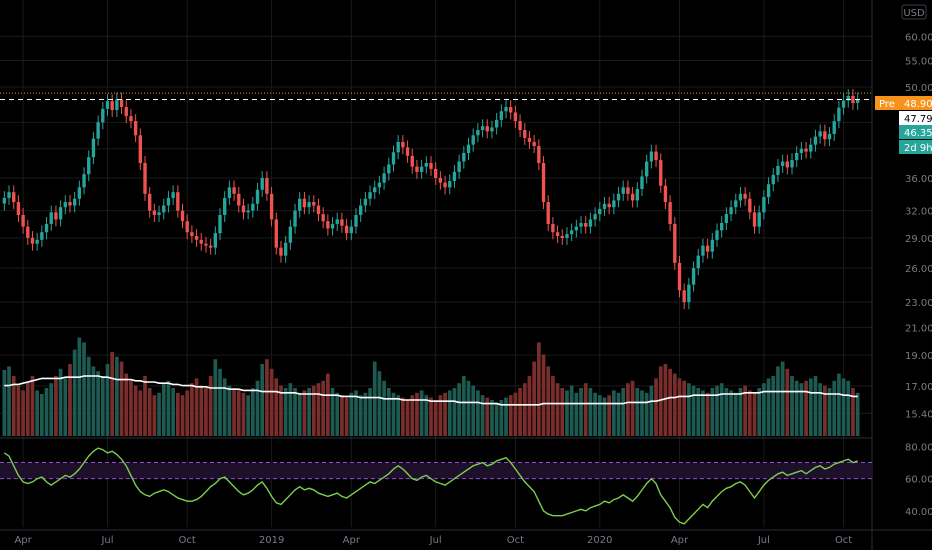 The height and width of the screenshot is (550, 932). I want to click on currency-badge: USD, so click(914, 12).